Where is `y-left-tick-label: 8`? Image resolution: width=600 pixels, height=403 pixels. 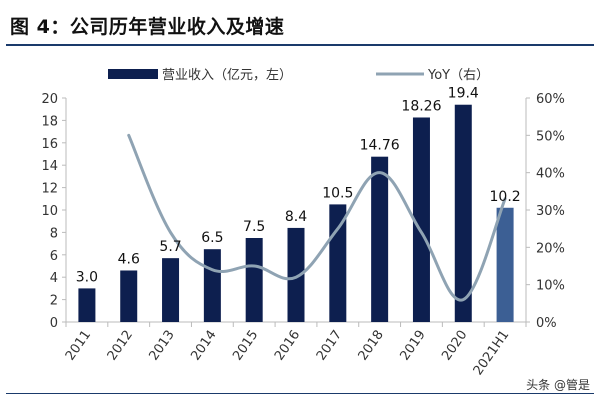
y-left-tick-label: 8 is located at coordinates (54, 233).